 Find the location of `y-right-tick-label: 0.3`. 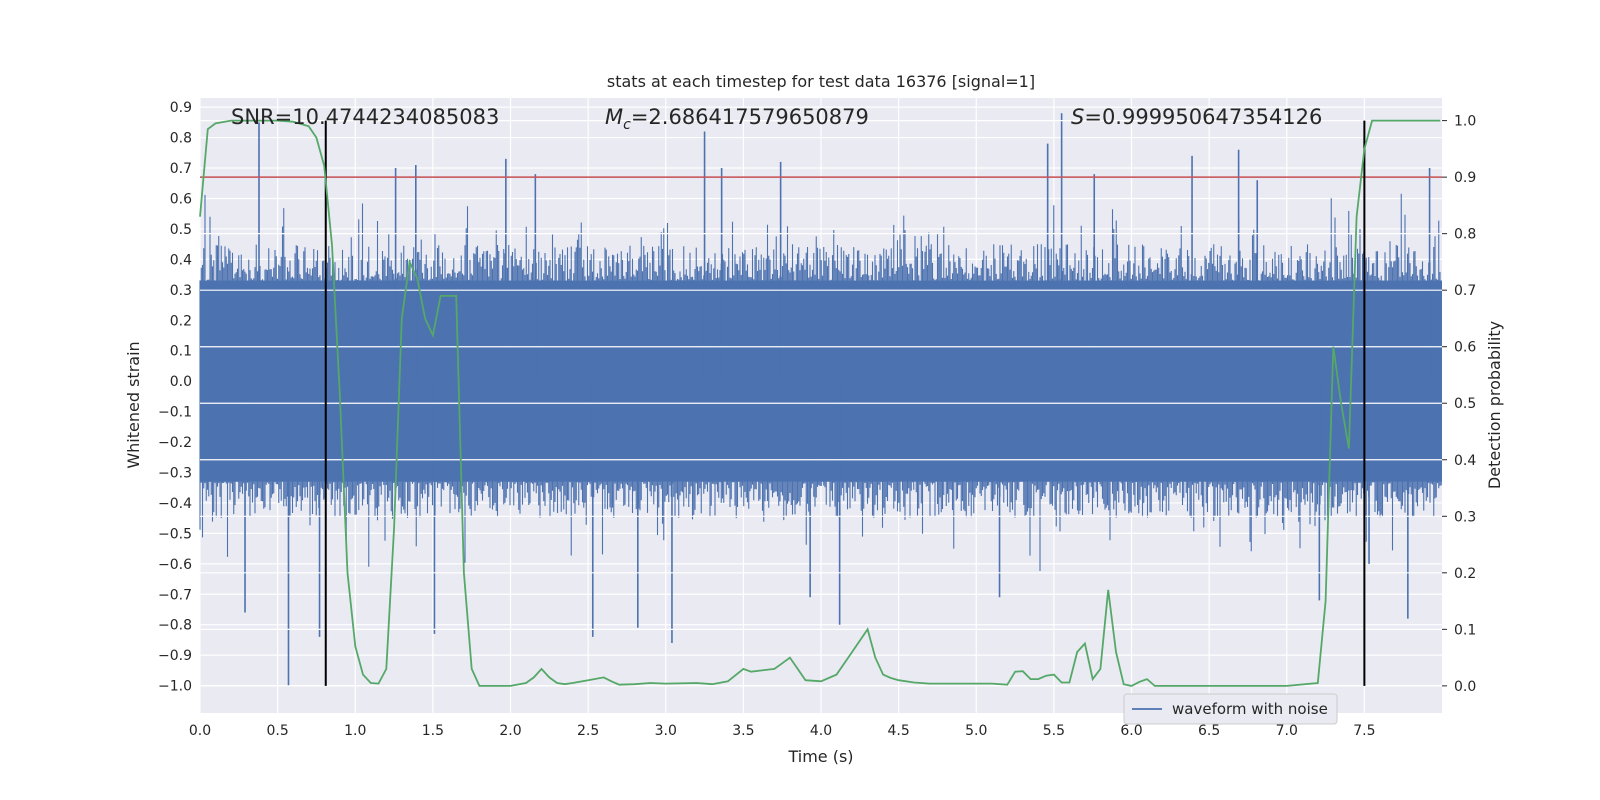

y-right-tick-label: 0.3 is located at coordinates (1465, 517).